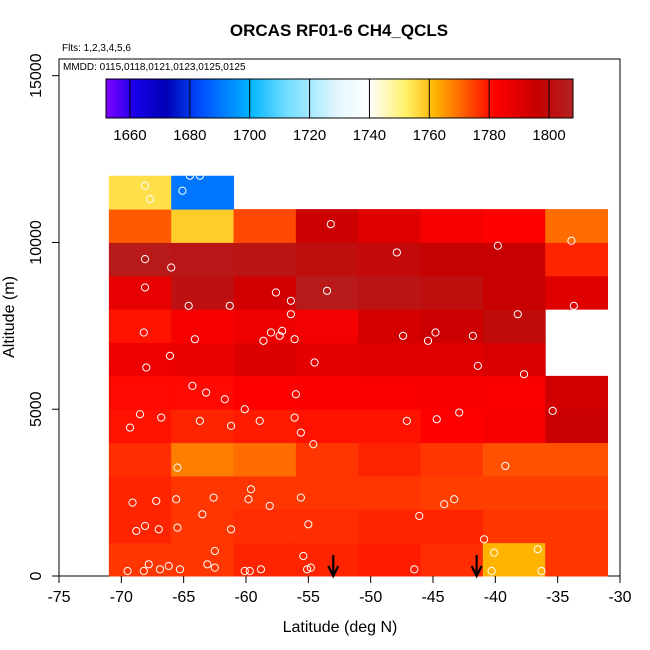 The image size is (650, 650). I want to click on down-arrow, so click(333, 567).